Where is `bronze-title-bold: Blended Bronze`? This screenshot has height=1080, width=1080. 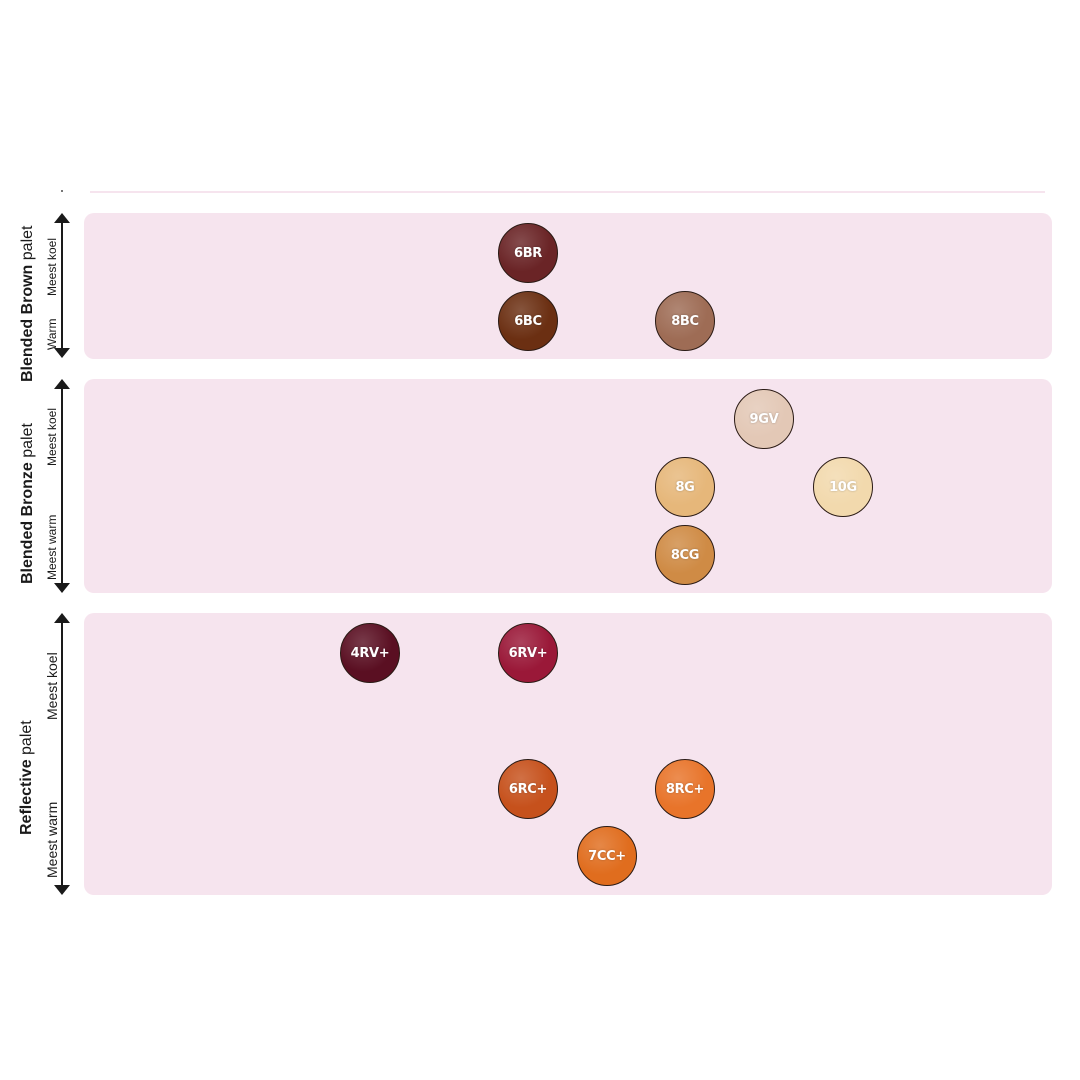 bronze-title-bold: Blended Bronze is located at coordinates (27, 523).